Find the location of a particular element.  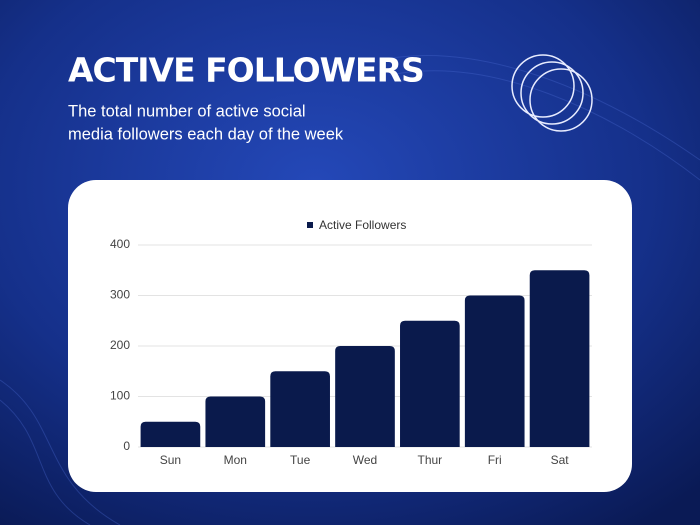

y-tick-label: 100 is located at coordinates (120, 396).